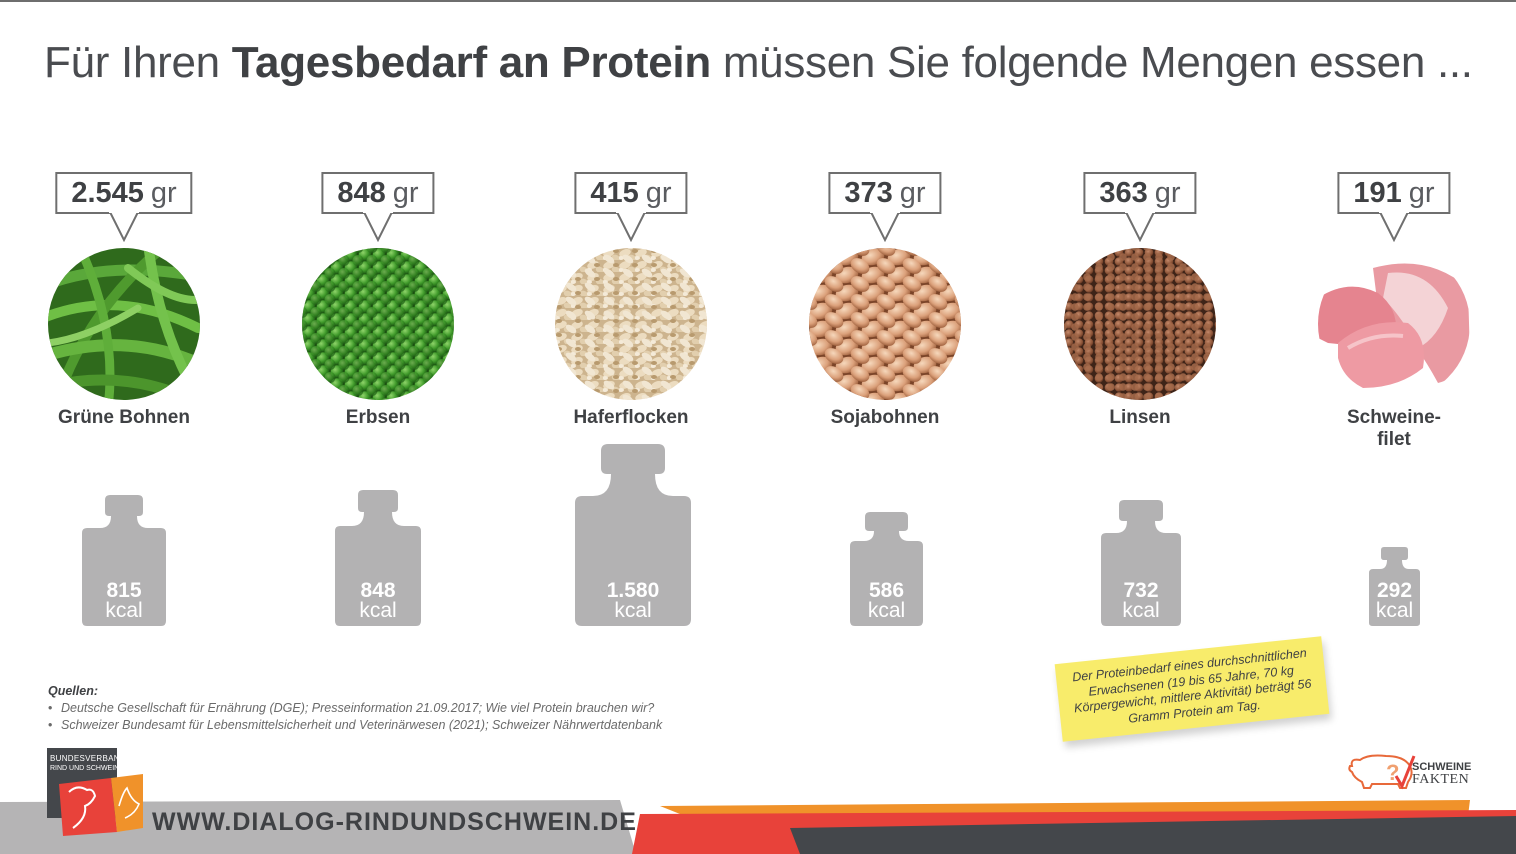 The image size is (1516, 854). What do you see at coordinates (631, 324) in the screenshot?
I see `oat-flakes-photo` at bounding box center [631, 324].